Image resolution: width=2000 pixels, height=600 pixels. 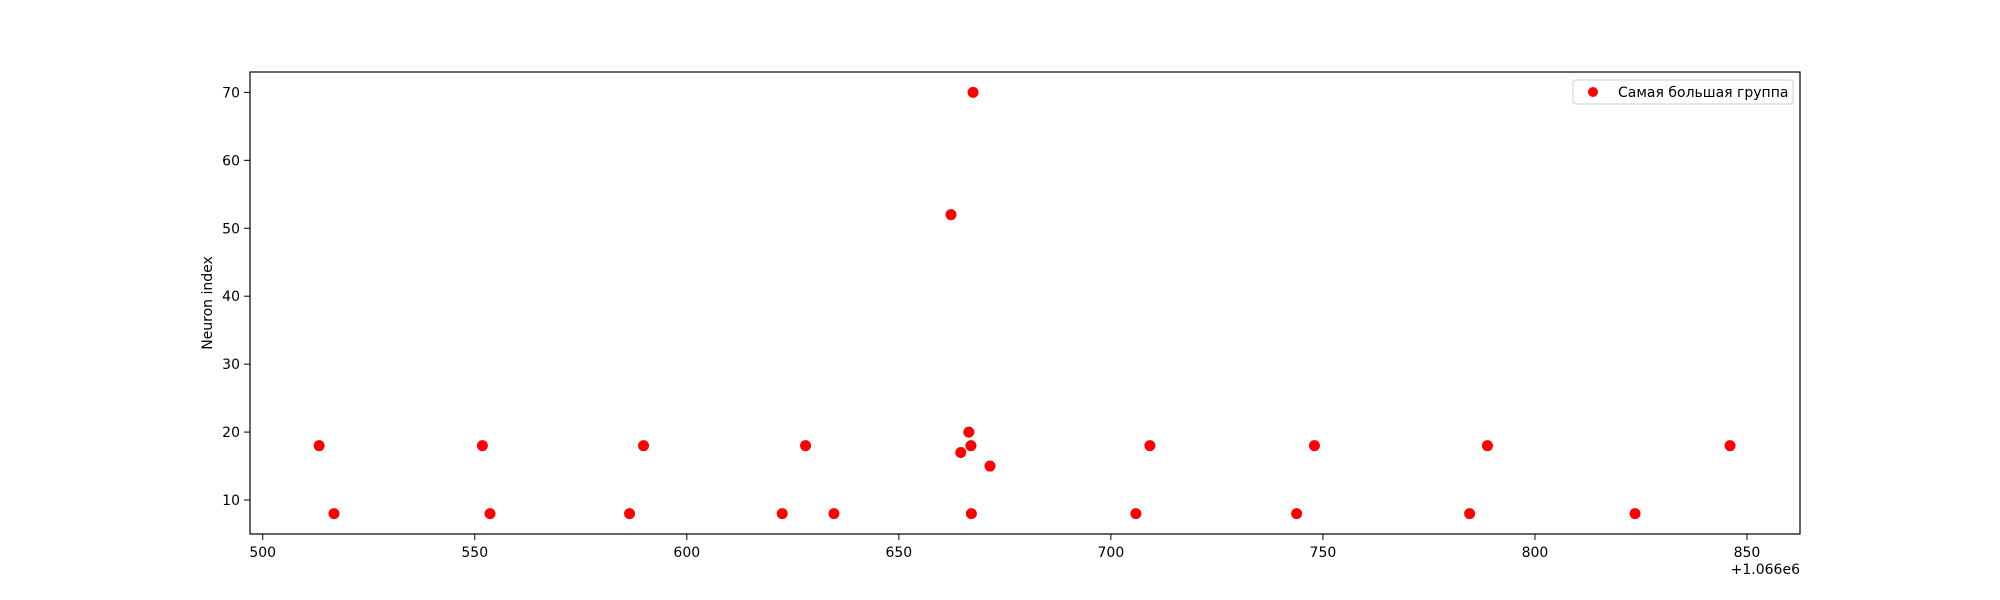 What do you see at coordinates (231, 161) in the screenshot?
I see `y-tick-label: 60` at bounding box center [231, 161].